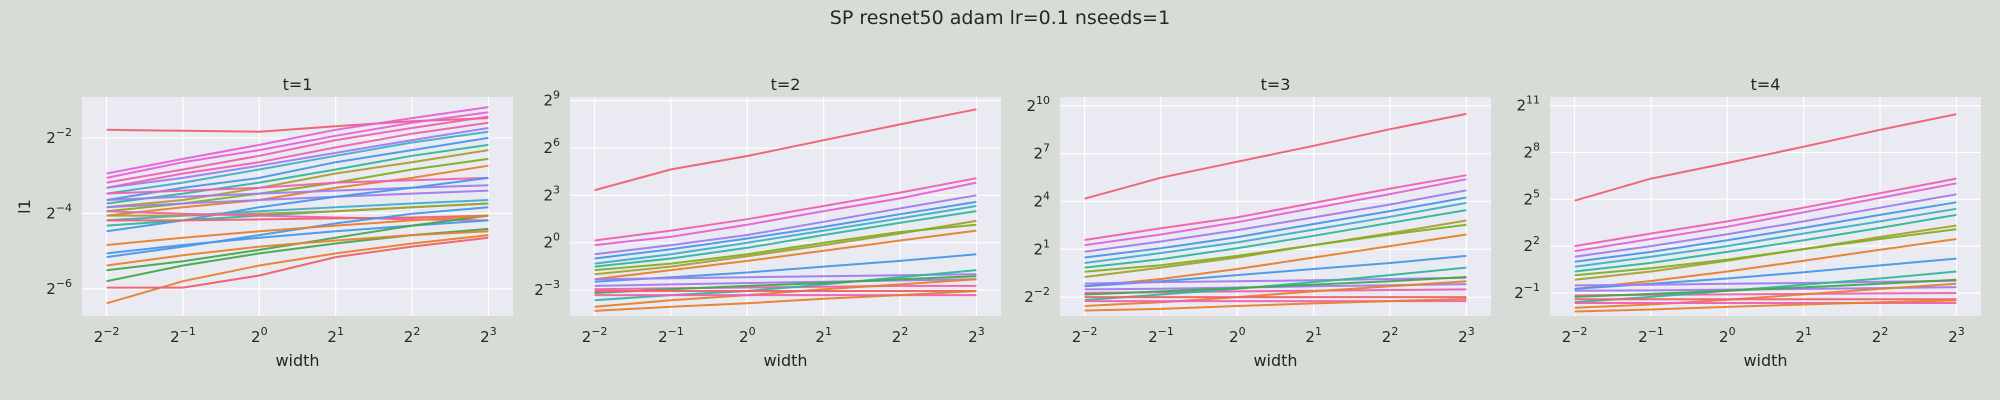  Describe the element at coordinates (551, 241) in the screenshot. I see `y-tick-label: 20` at that location.